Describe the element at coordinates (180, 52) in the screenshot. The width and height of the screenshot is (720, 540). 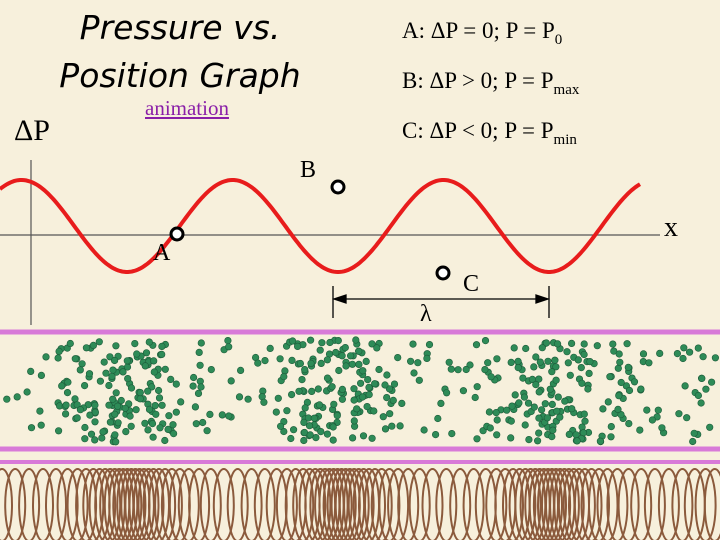
I see `page-title: Pressure vs. Position Graph` at that location.